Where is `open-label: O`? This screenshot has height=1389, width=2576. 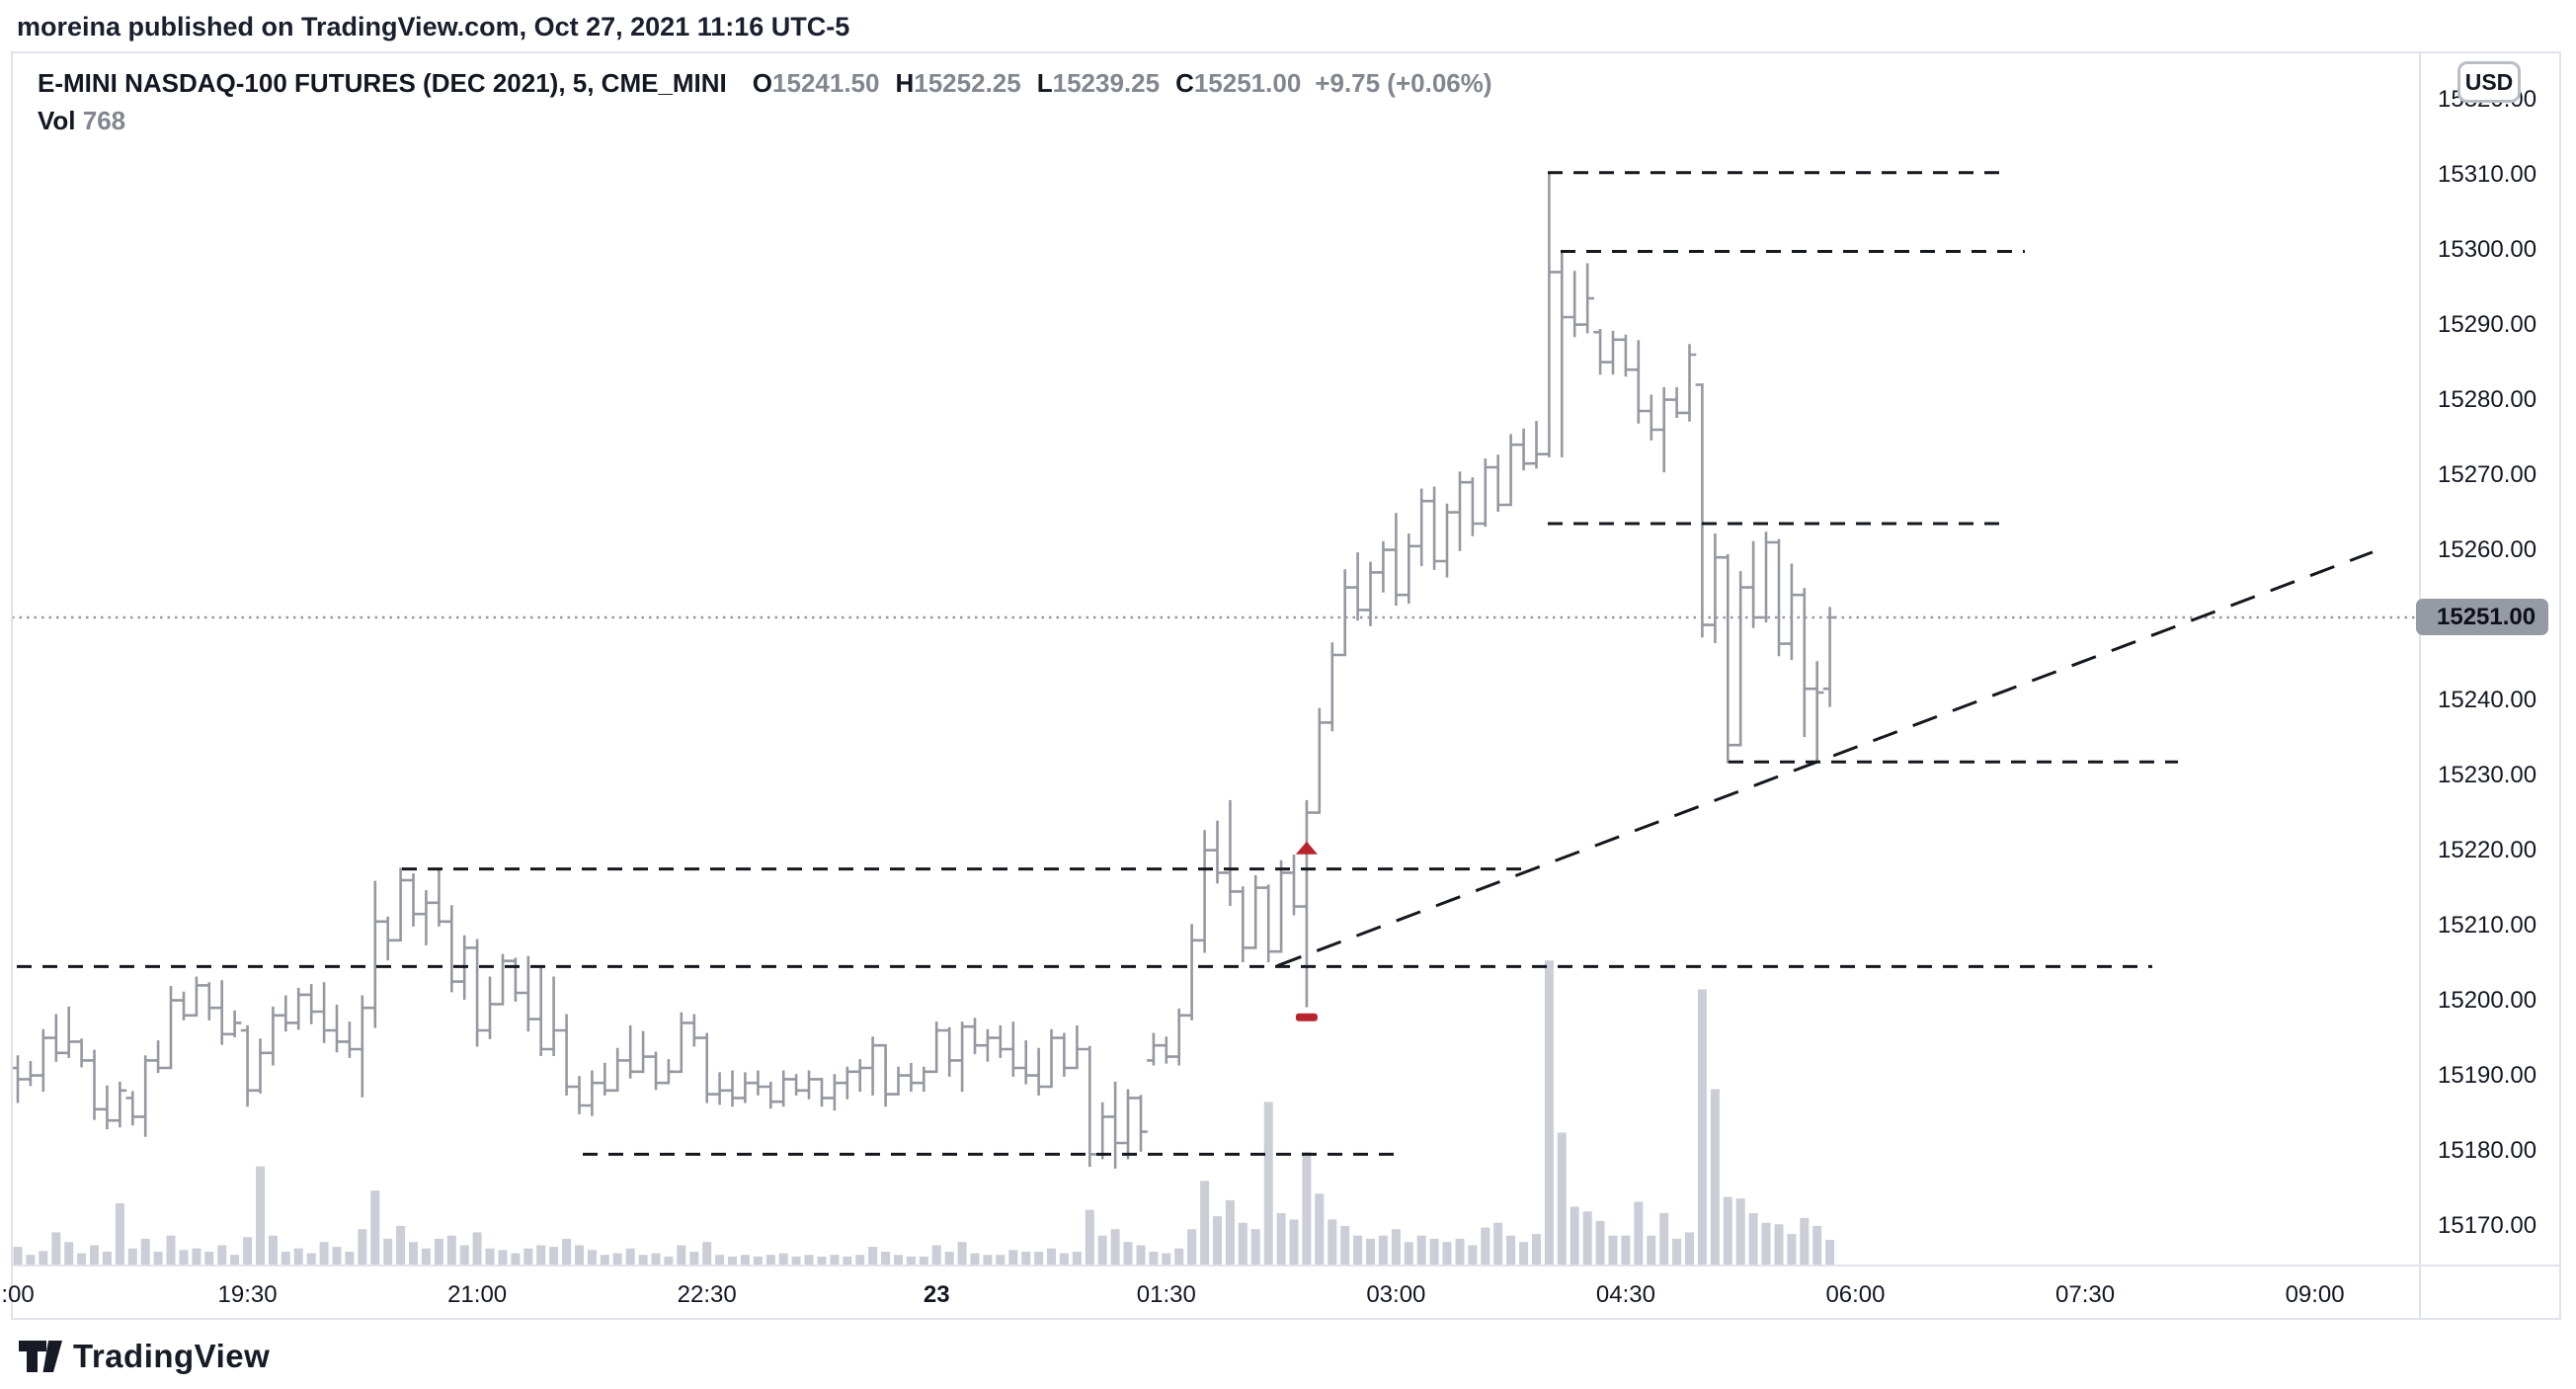
open-label: O is located at coordinates (762, 83).